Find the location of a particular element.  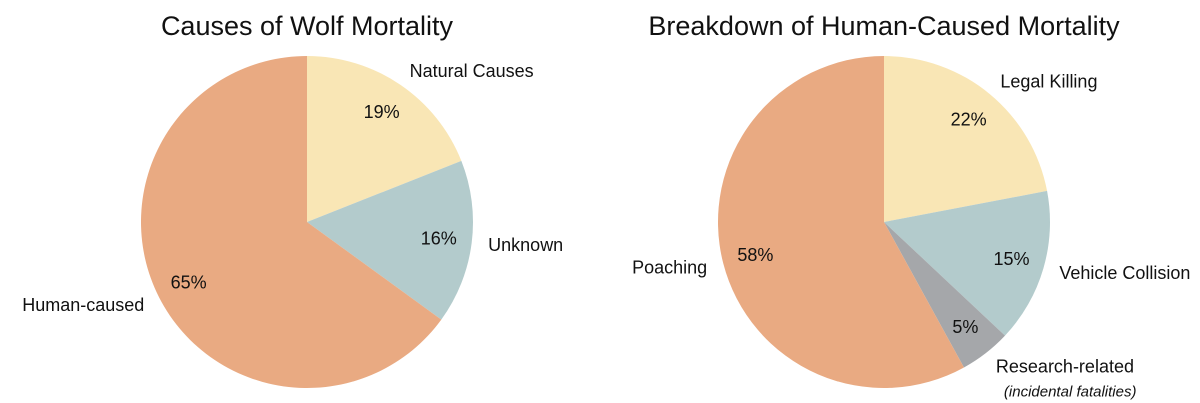

slice-percent-label: 65% is located at coordinates (189, 282).